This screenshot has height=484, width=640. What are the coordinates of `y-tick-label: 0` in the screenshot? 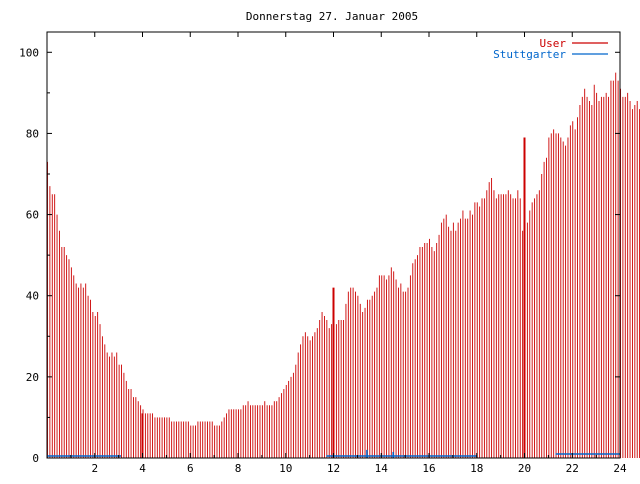 It's located at (35, 458).